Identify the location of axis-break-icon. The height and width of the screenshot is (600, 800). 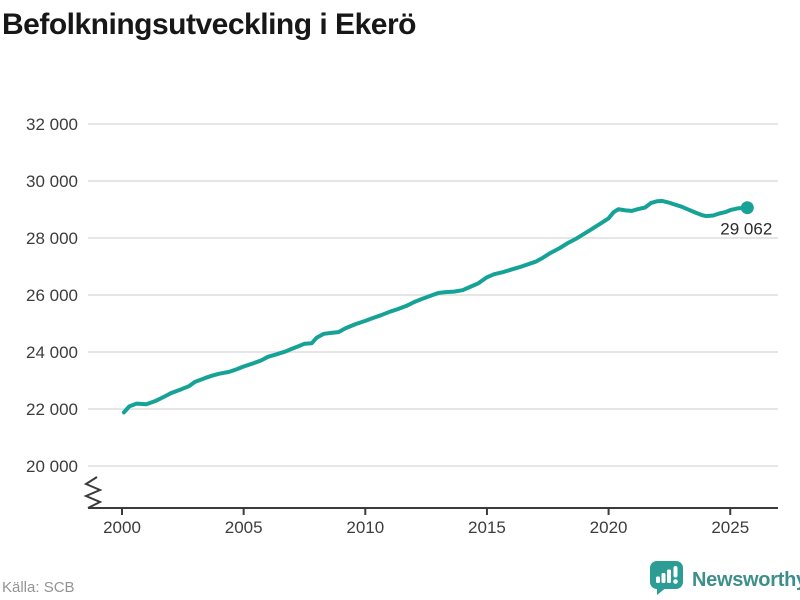
(93, 492).